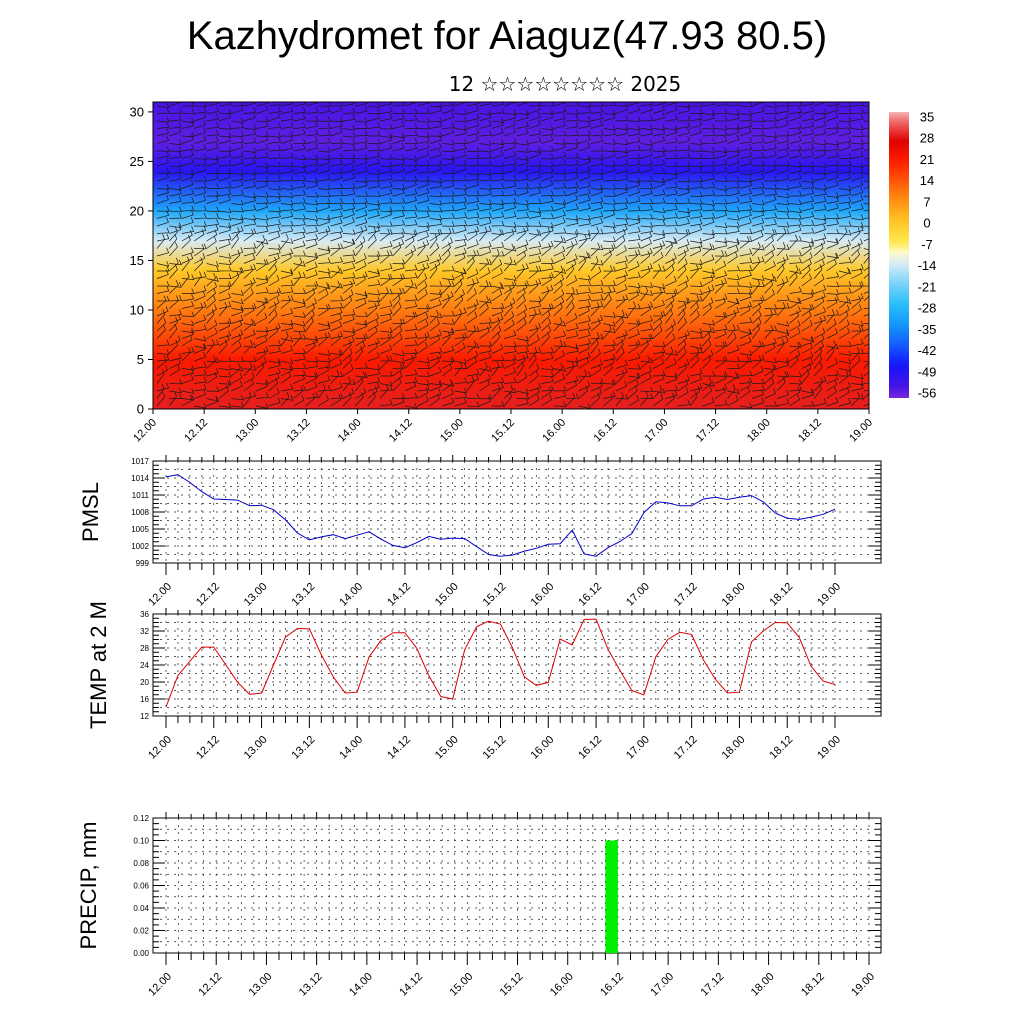 This screenshot has height=1024, width=1024. I want to click on x-tick-label: 16.00, so click(542, 595).